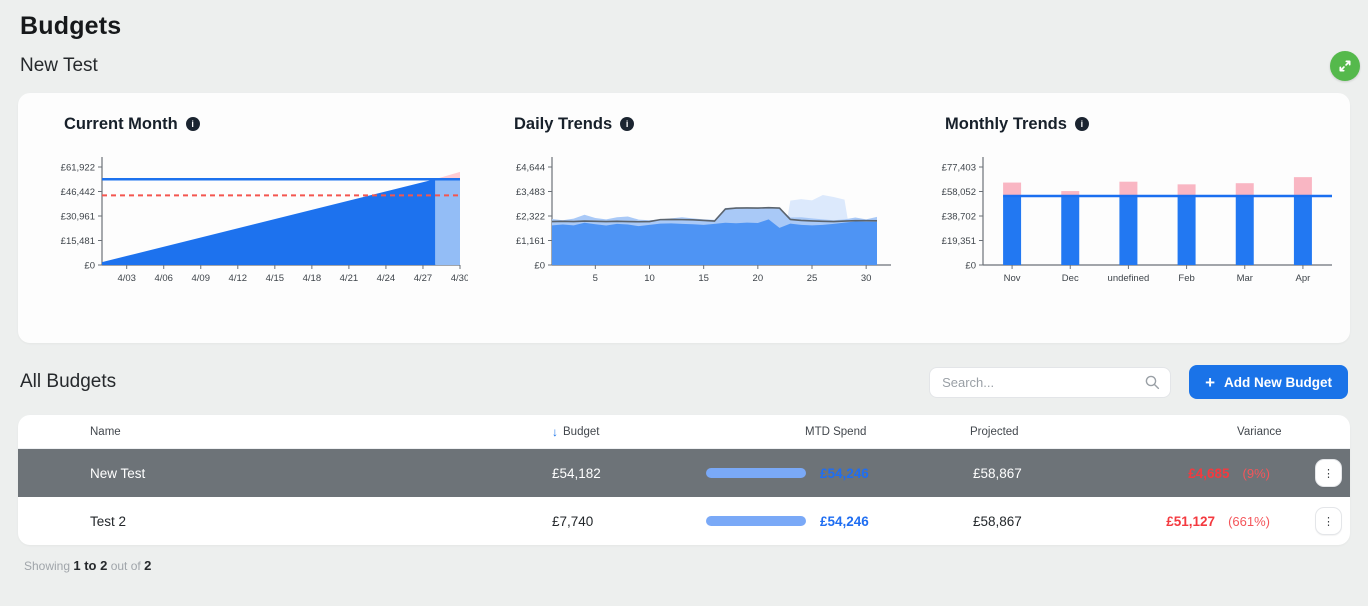 The image size is (1368, 606). Describe the element at coordinates (959, 168) in the screenshot. I see `svg-text: £77,403` at that location.